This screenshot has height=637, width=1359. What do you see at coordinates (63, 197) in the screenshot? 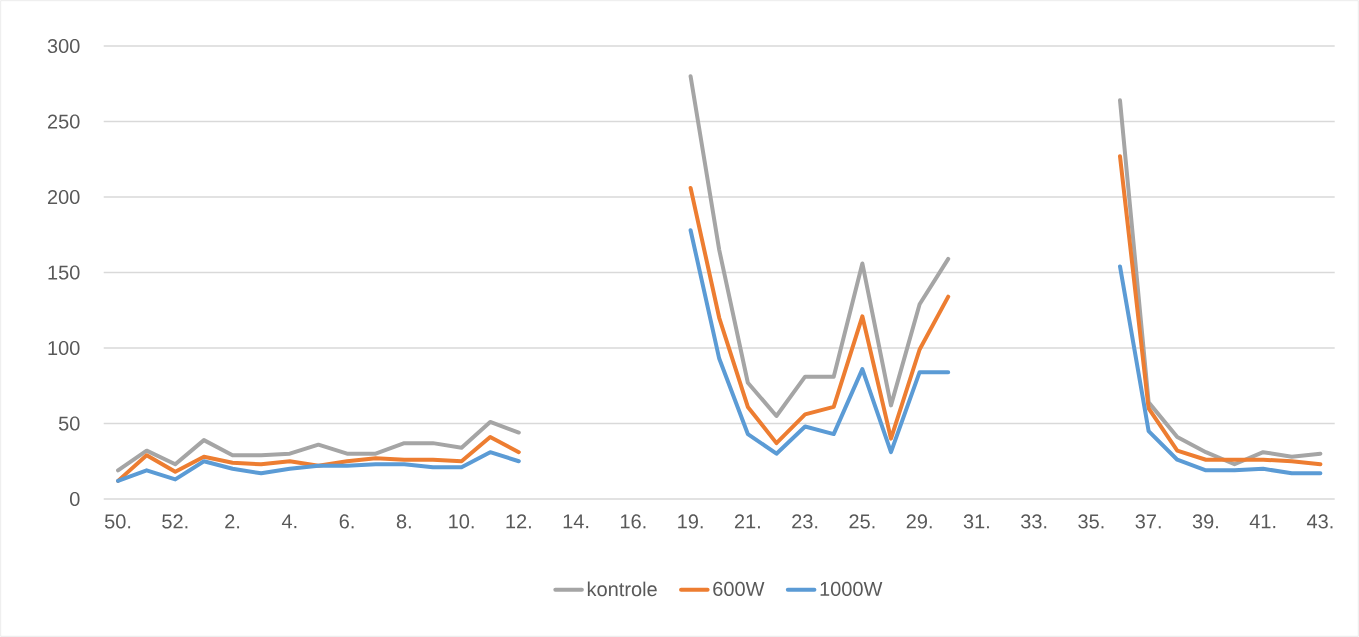
I see `y-tick-label: 200` at bounding box center [63, 197].